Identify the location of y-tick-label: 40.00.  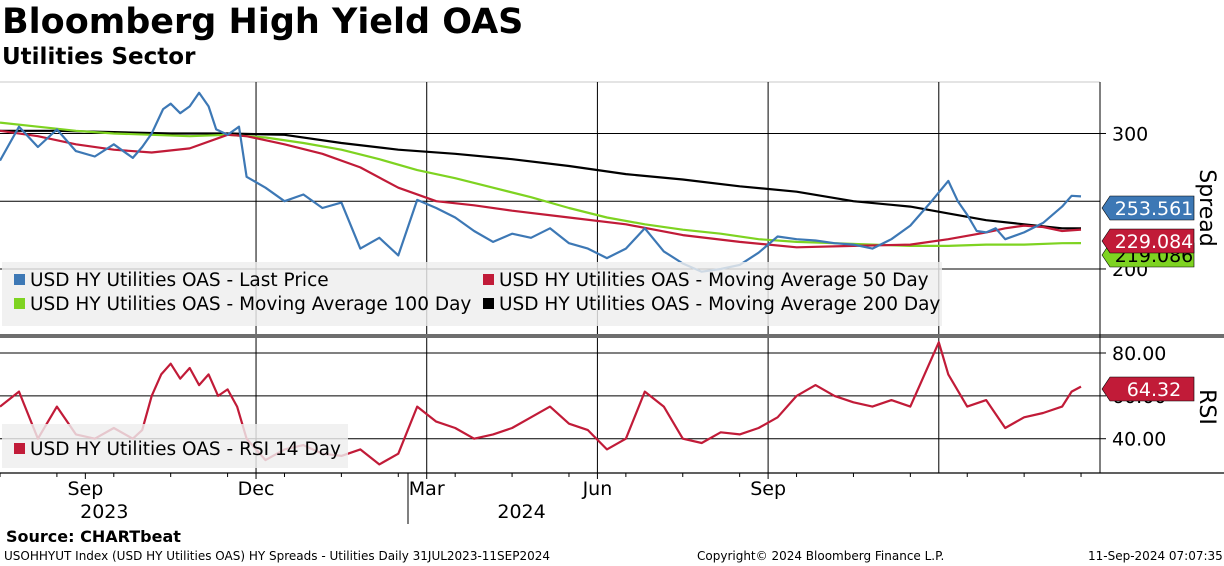
(1139, 440).